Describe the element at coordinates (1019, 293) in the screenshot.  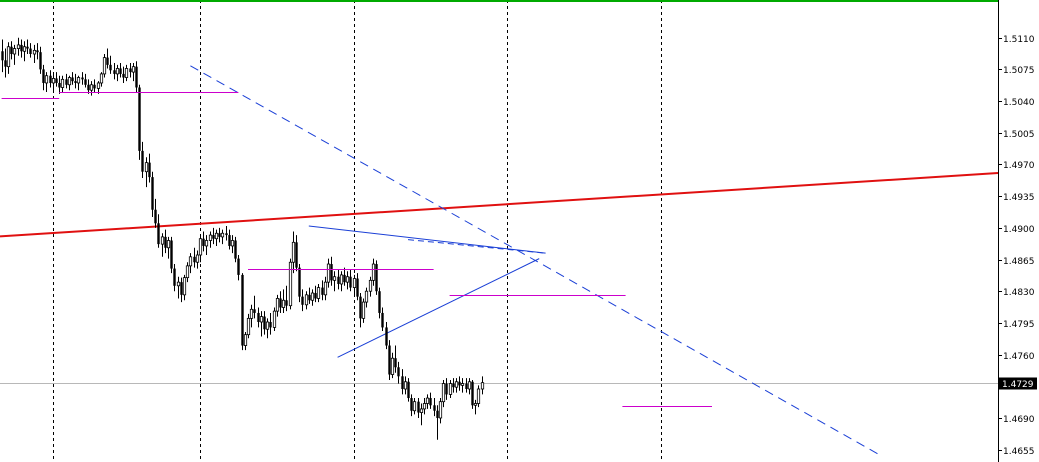
I see `price-tick-label: 1.4830` at that location.